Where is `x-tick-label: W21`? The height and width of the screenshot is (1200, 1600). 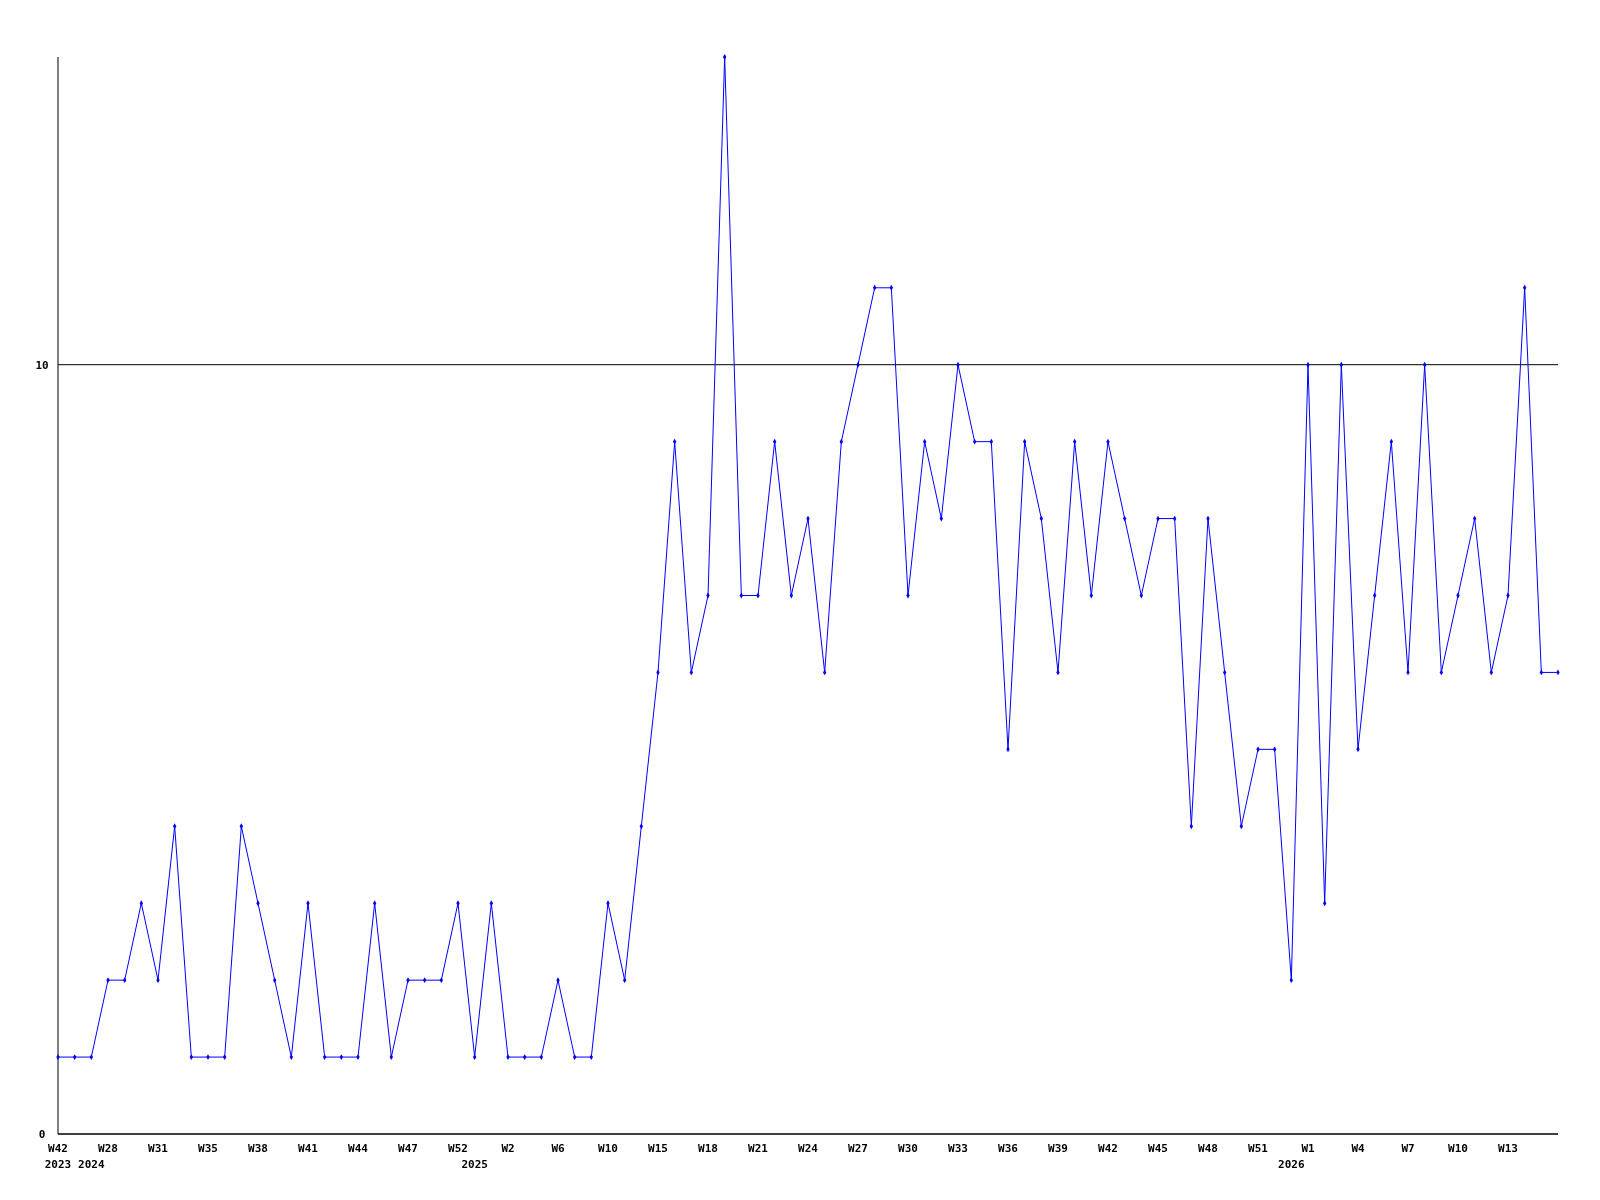 x-tick-label: W21 is located at coordinates (758, 1148).